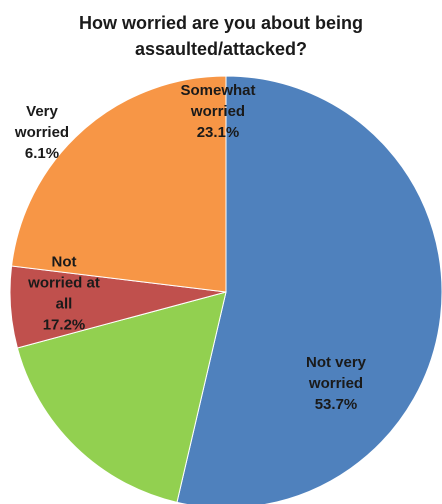 The height and width of the screenshot is (504, 442). I want to click on slice-category-label: Not, so click(64, 262).